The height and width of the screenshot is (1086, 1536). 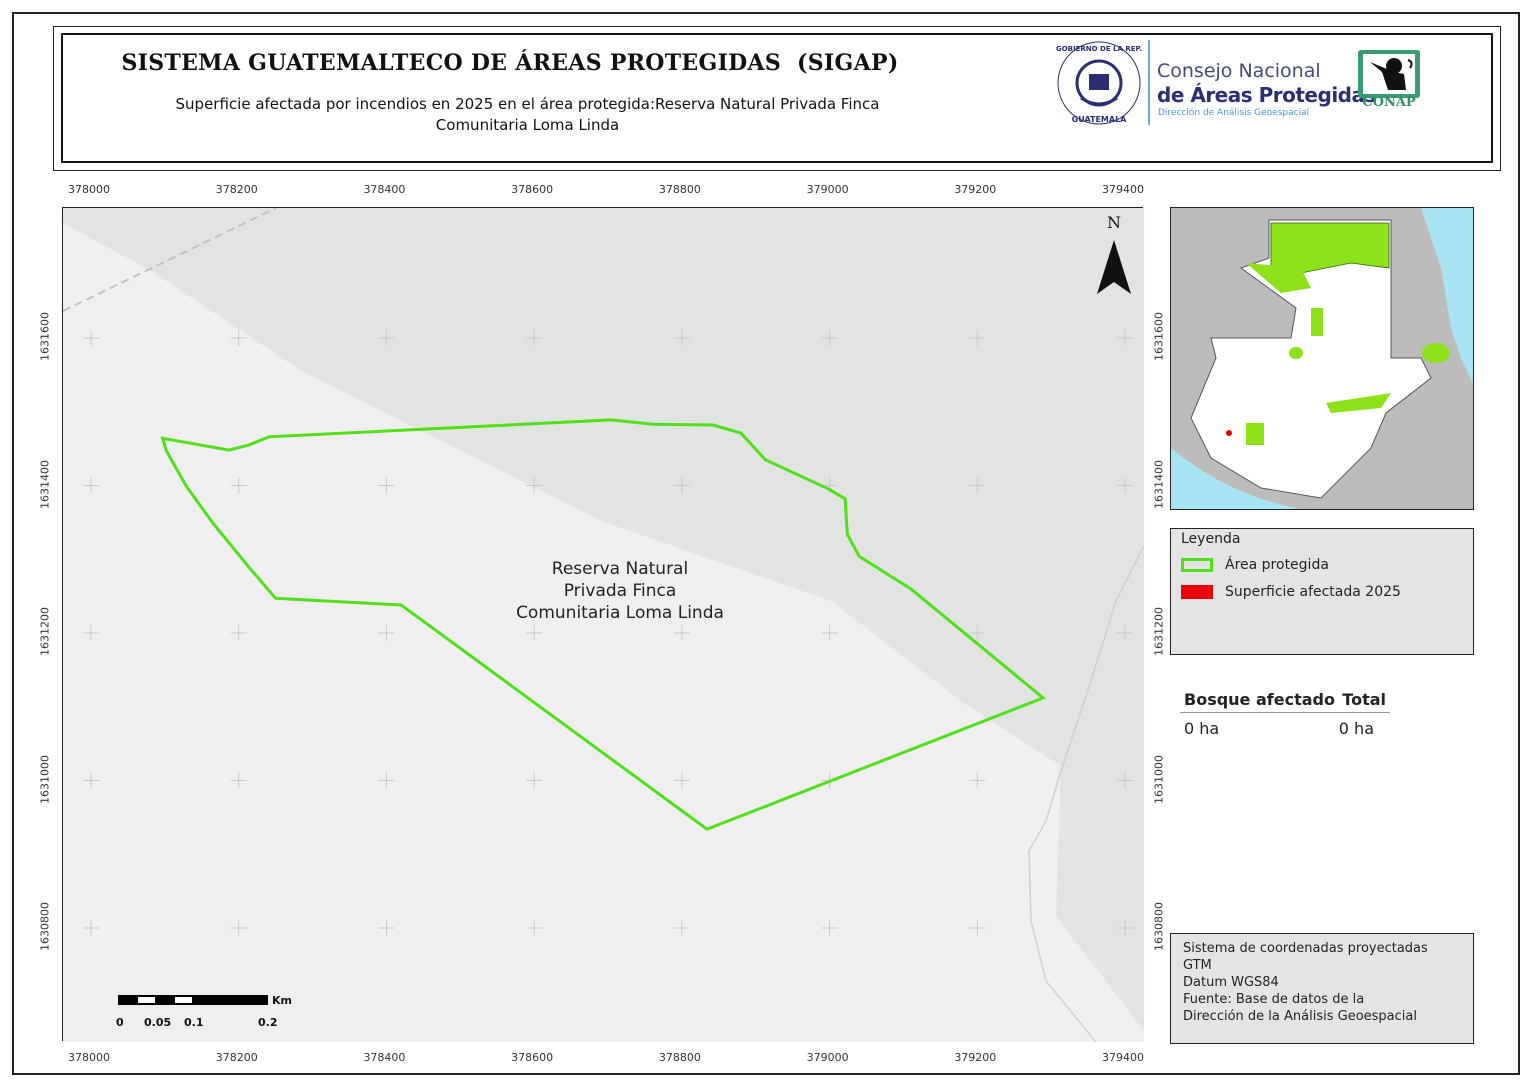 I want to click on legend-item: Superficie afectada 2025, so click(x=1291, y=592).